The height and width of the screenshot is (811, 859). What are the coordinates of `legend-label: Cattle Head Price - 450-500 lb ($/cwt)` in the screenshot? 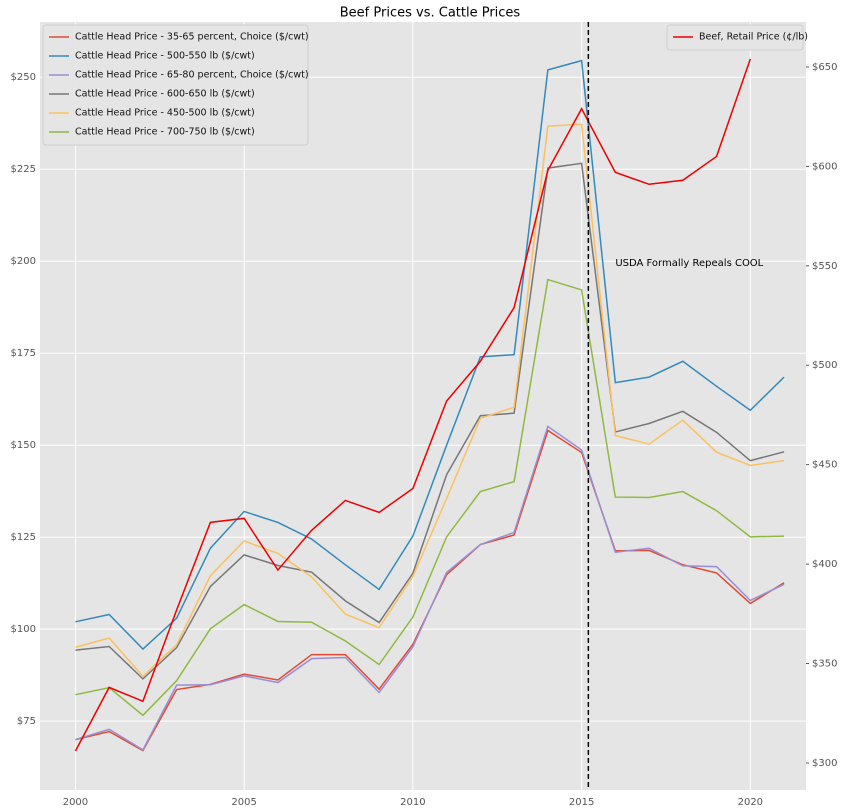 It's located at (165, 113).